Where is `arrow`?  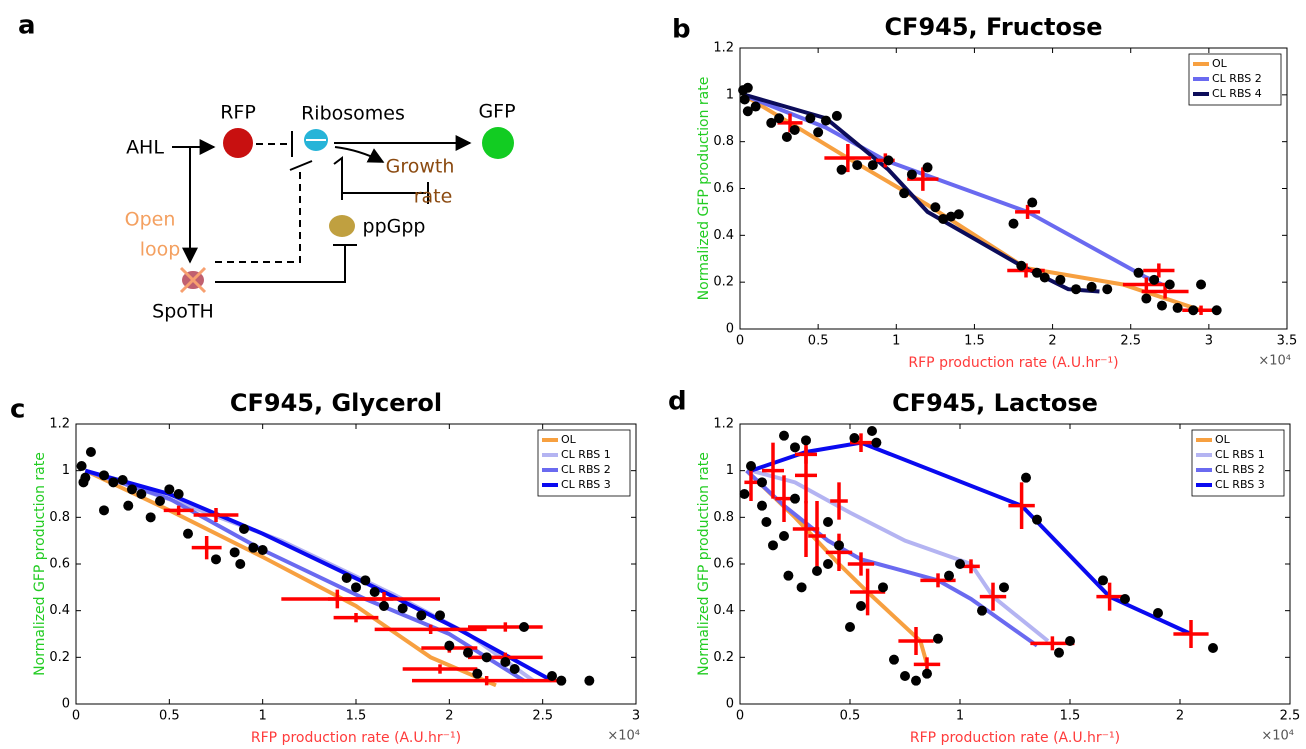
arrow is located at coordinates (359, 154).